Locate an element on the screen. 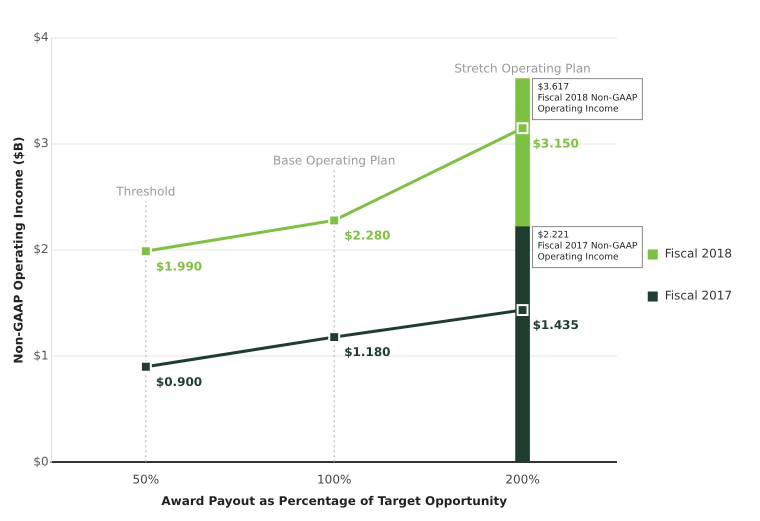 This screenshot has width=760, height=521. annotation: $2.221 Fiscal 2017 Non-GAAP Operating Income is located at coordinates (588, 246).